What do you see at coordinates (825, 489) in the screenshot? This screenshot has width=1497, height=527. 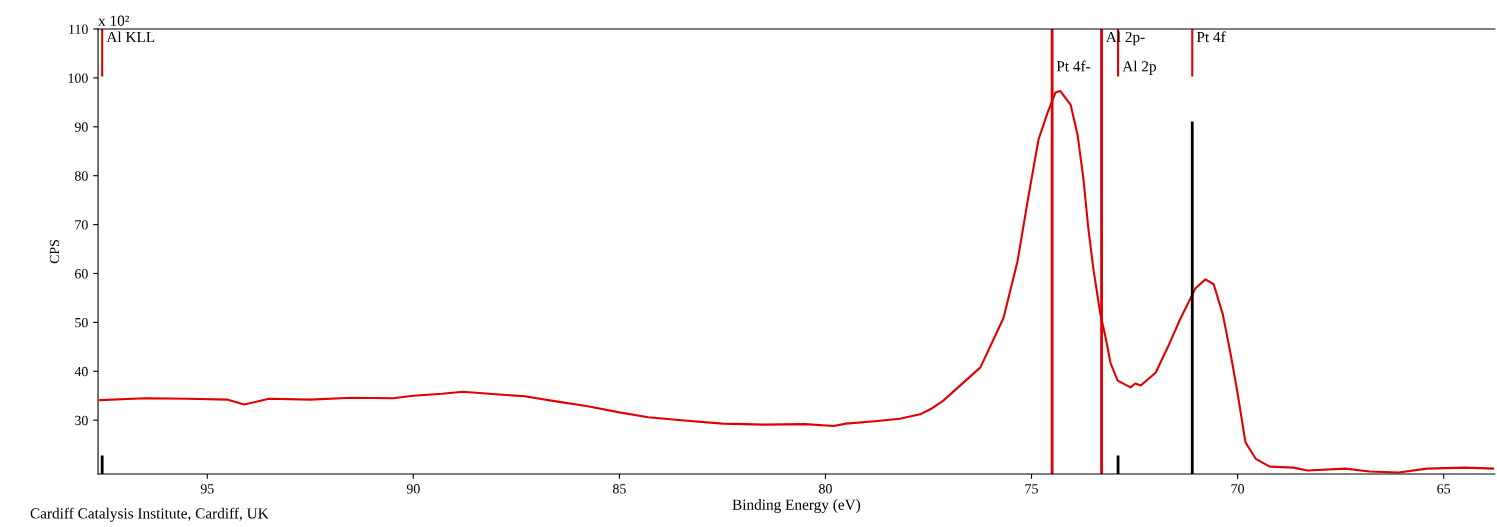 I see `x-tick-label: 80` at bounding box center [825, 489].